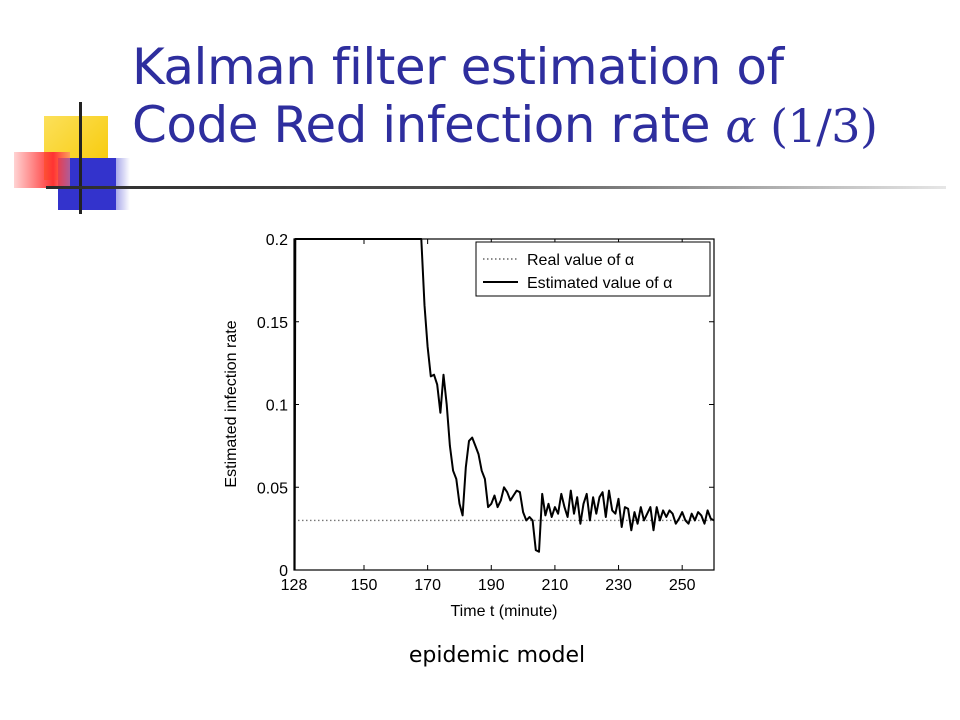 This screenshot has height=720, width=960. Describe the element at coordinates (272, 488) in the screenshot. I see `y-tick-label: 0.05` at that location.